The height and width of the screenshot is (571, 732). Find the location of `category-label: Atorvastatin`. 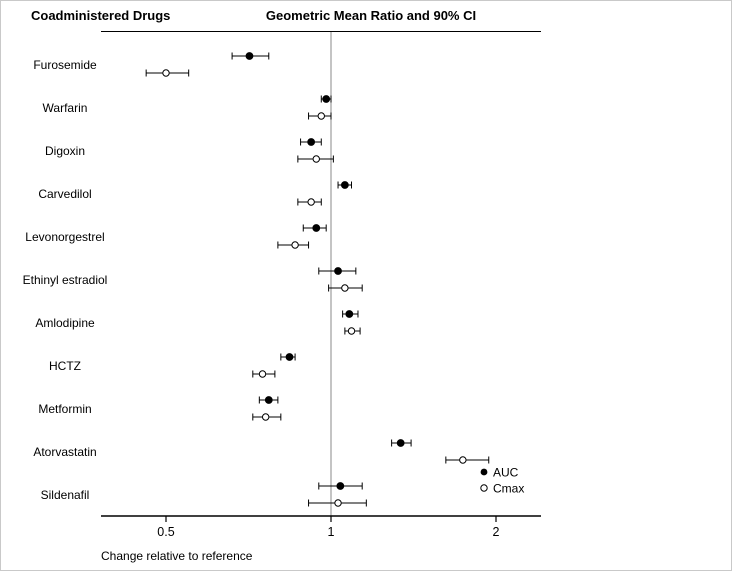

category-label: Atorvastatin is located at coordinates (65, 451).